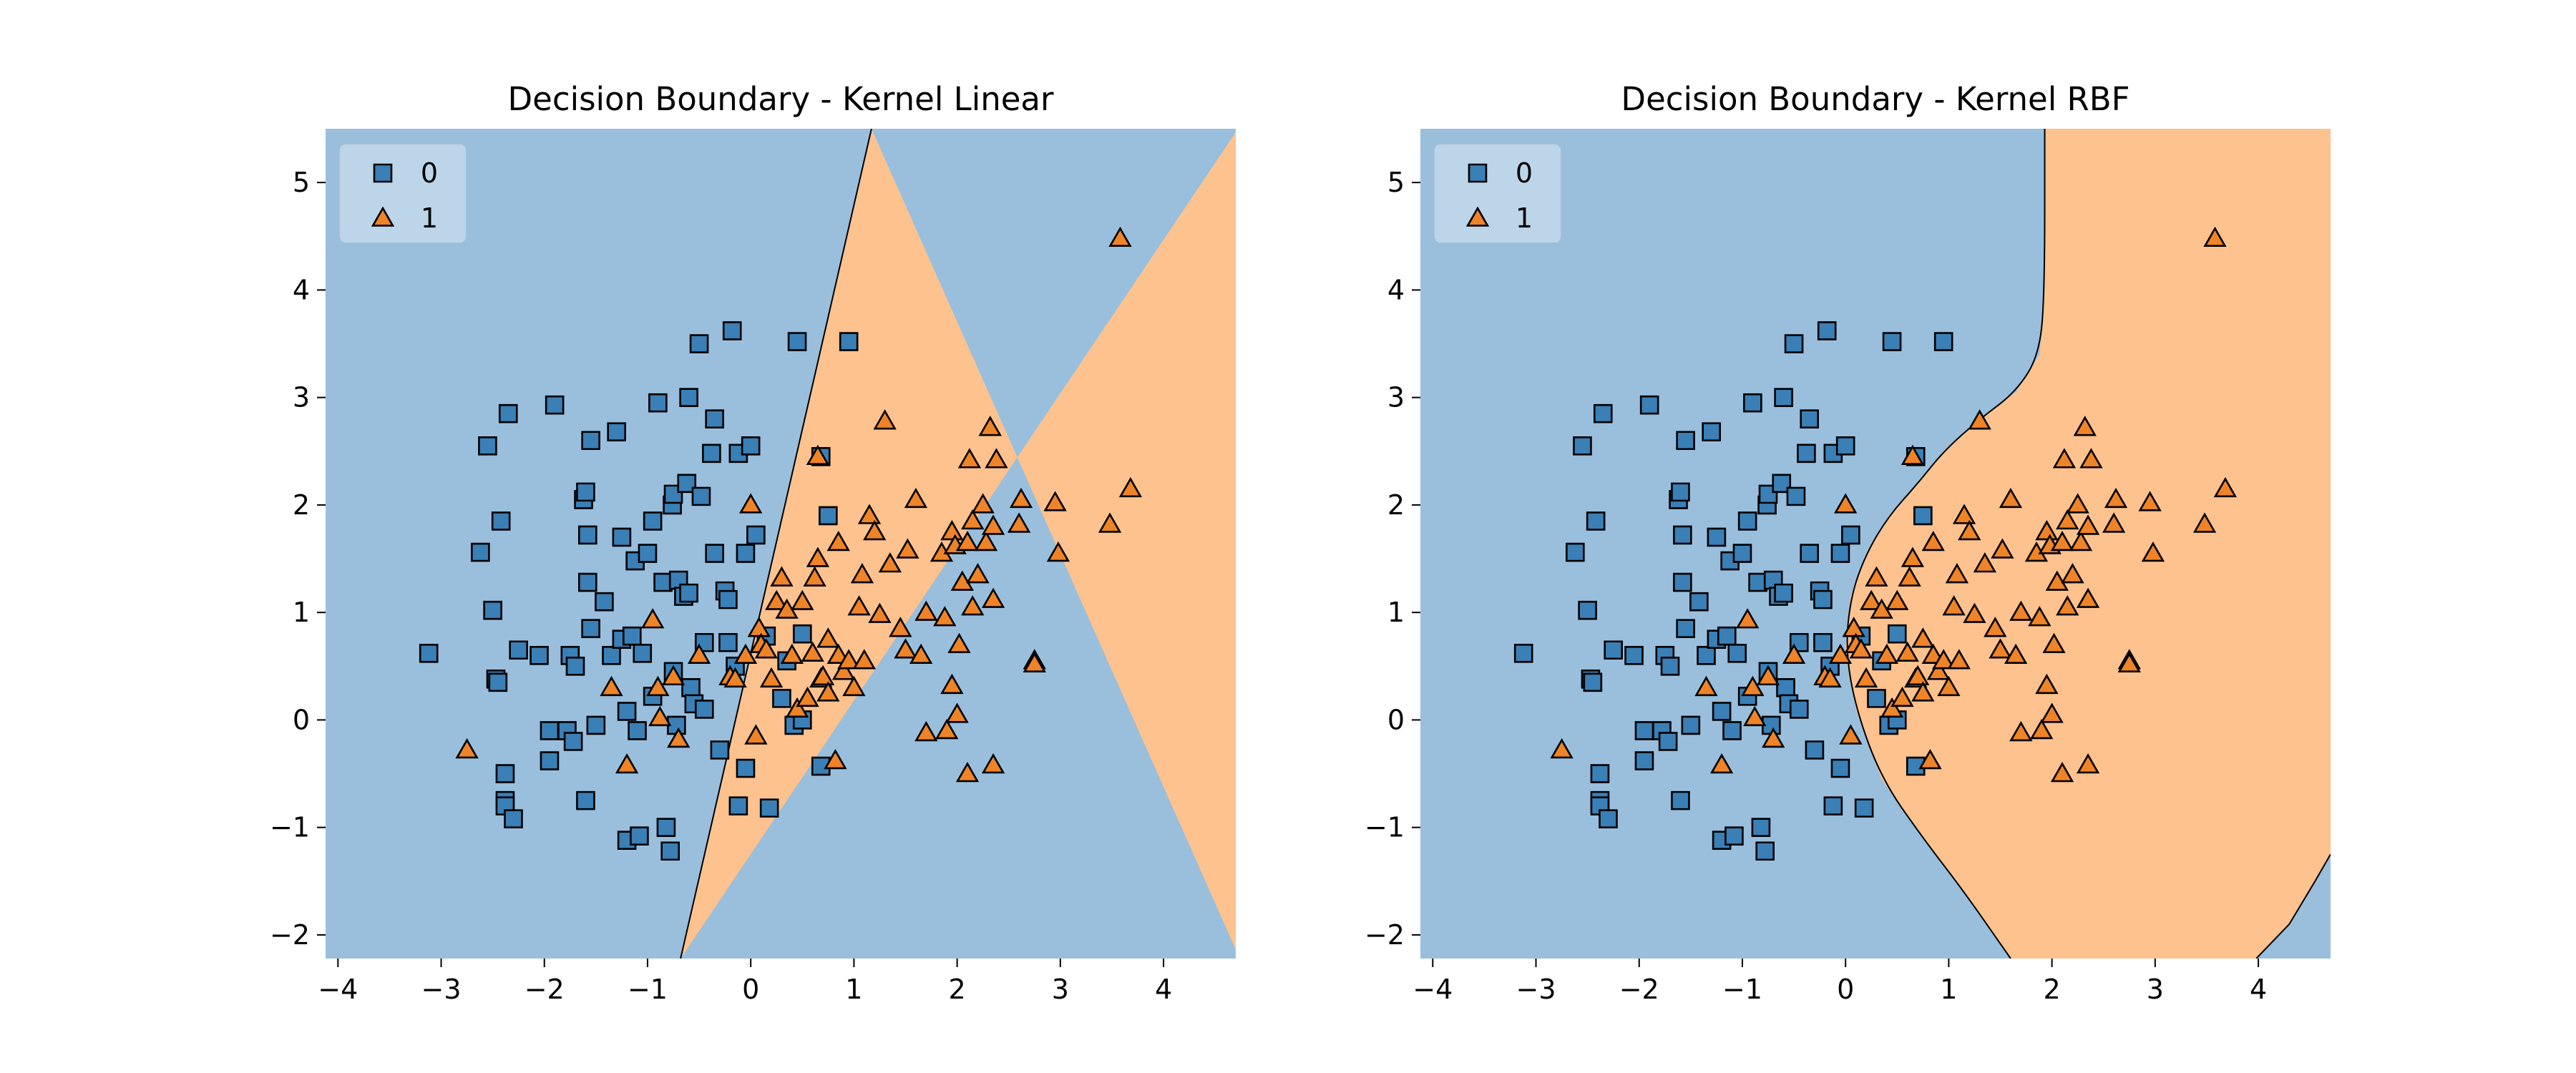 This screenshot has height=1073, width=2576. What do you see at coordinates (1524, 218) in the screenshot?
I see `legend-label-class-1: 1` at bounding box center [1524, 218].